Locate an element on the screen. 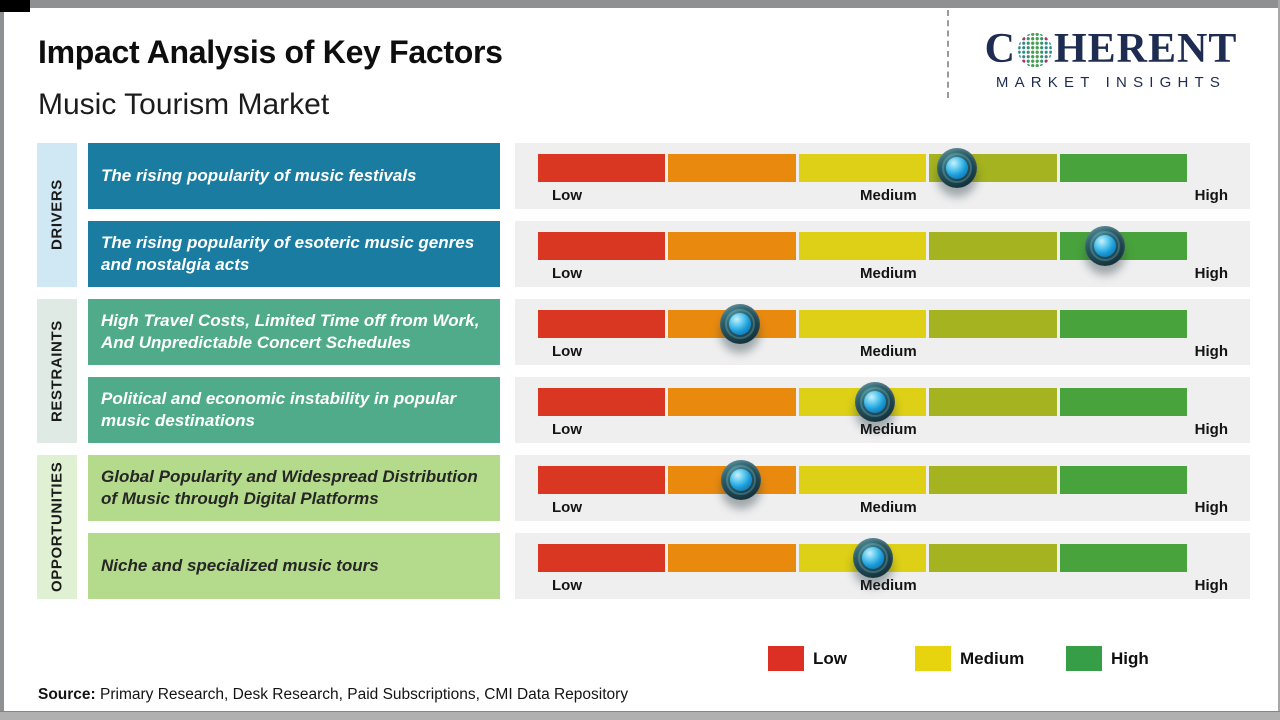  window-top-edge is located at coordinates (640, 4).